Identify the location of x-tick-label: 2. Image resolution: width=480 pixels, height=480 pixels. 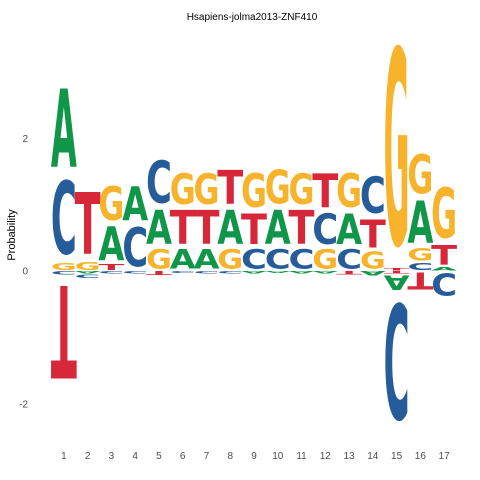
(88, 456).